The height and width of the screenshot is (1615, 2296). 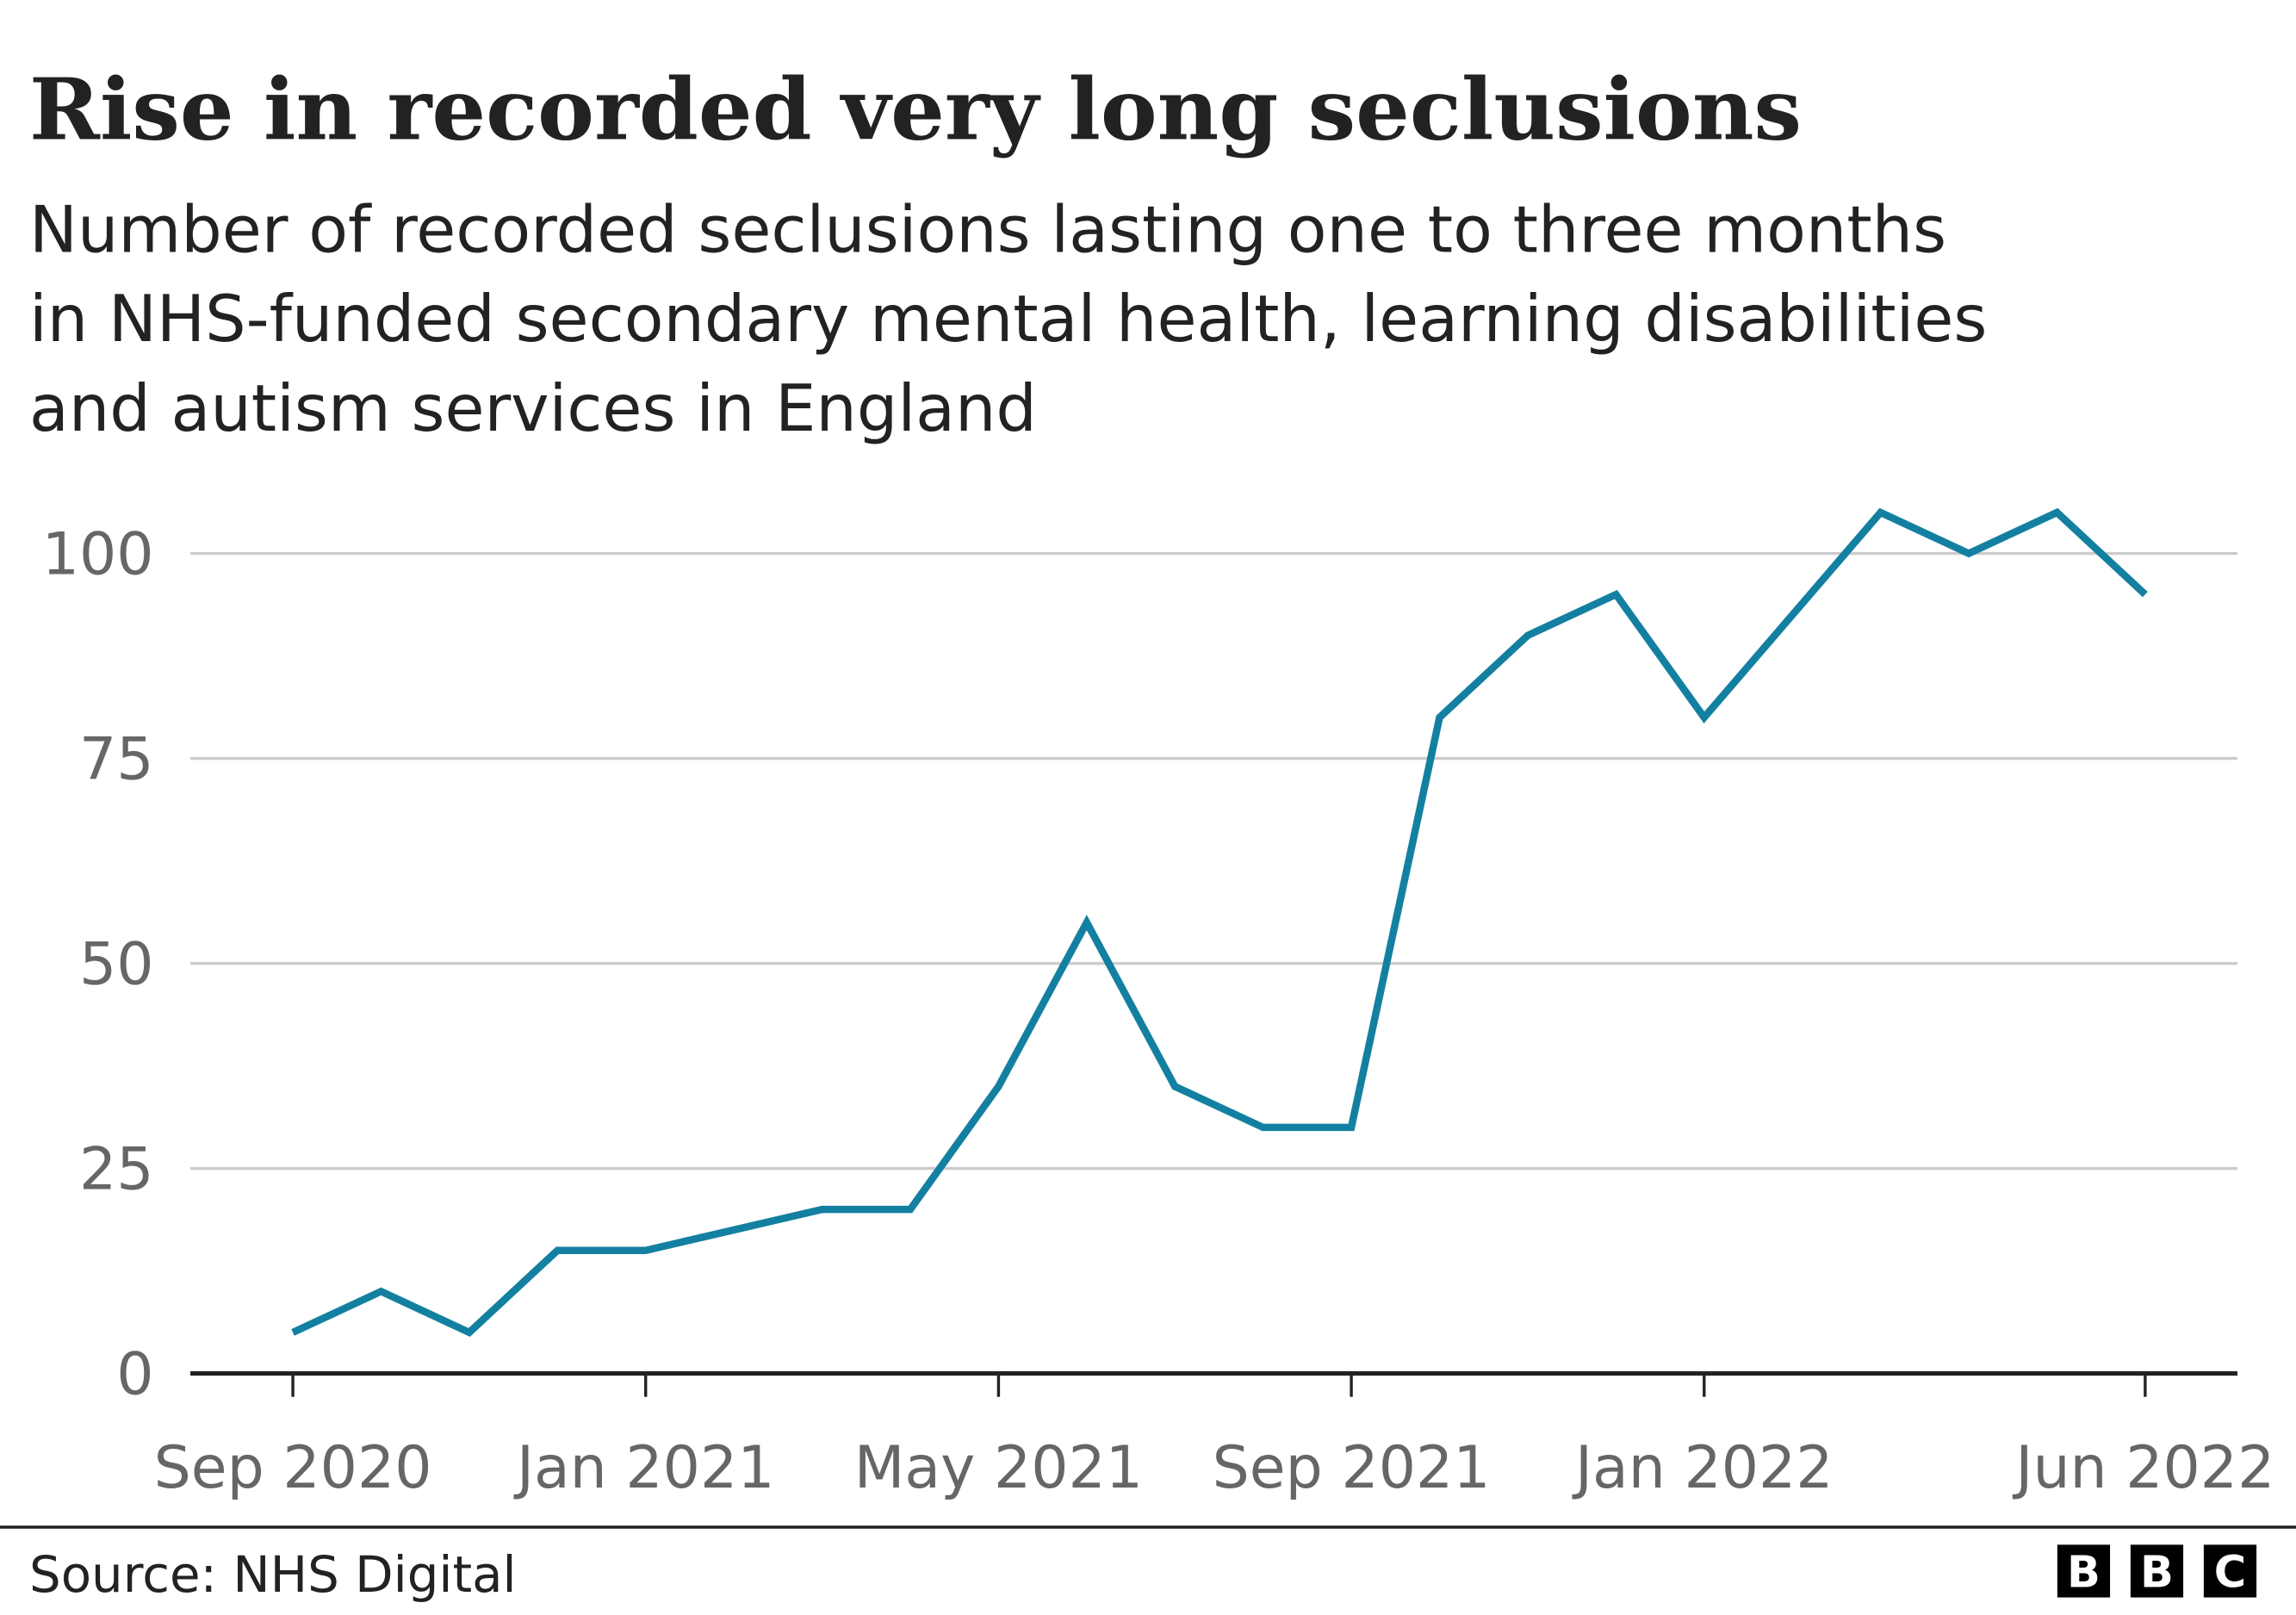 What do you see at coordinates (116, 759) in the screenshot?
I see `y-tick-label: 75` at bounding box center [116, 759].